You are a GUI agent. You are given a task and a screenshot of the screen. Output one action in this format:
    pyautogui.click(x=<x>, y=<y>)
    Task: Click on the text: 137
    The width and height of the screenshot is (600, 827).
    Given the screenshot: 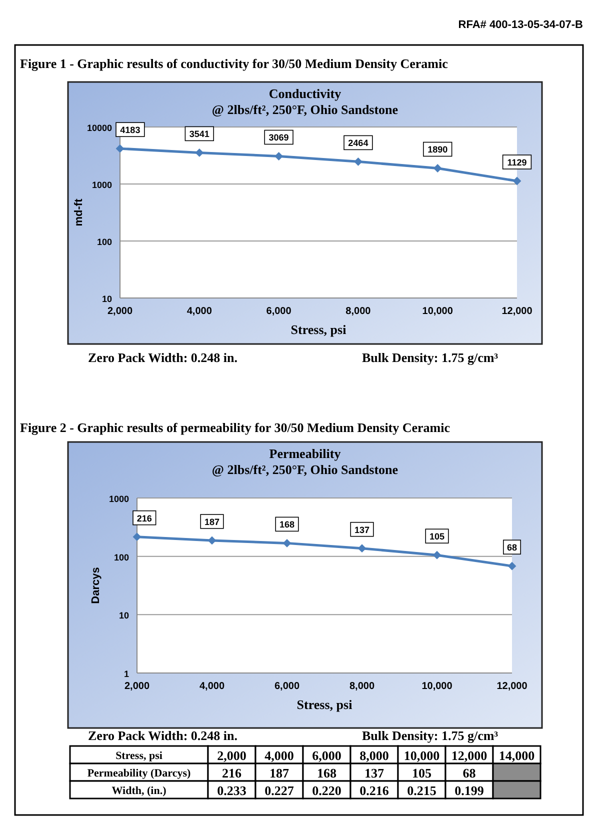 What is the action you would take?
    pyautogui.click(x=374, y=773)
    